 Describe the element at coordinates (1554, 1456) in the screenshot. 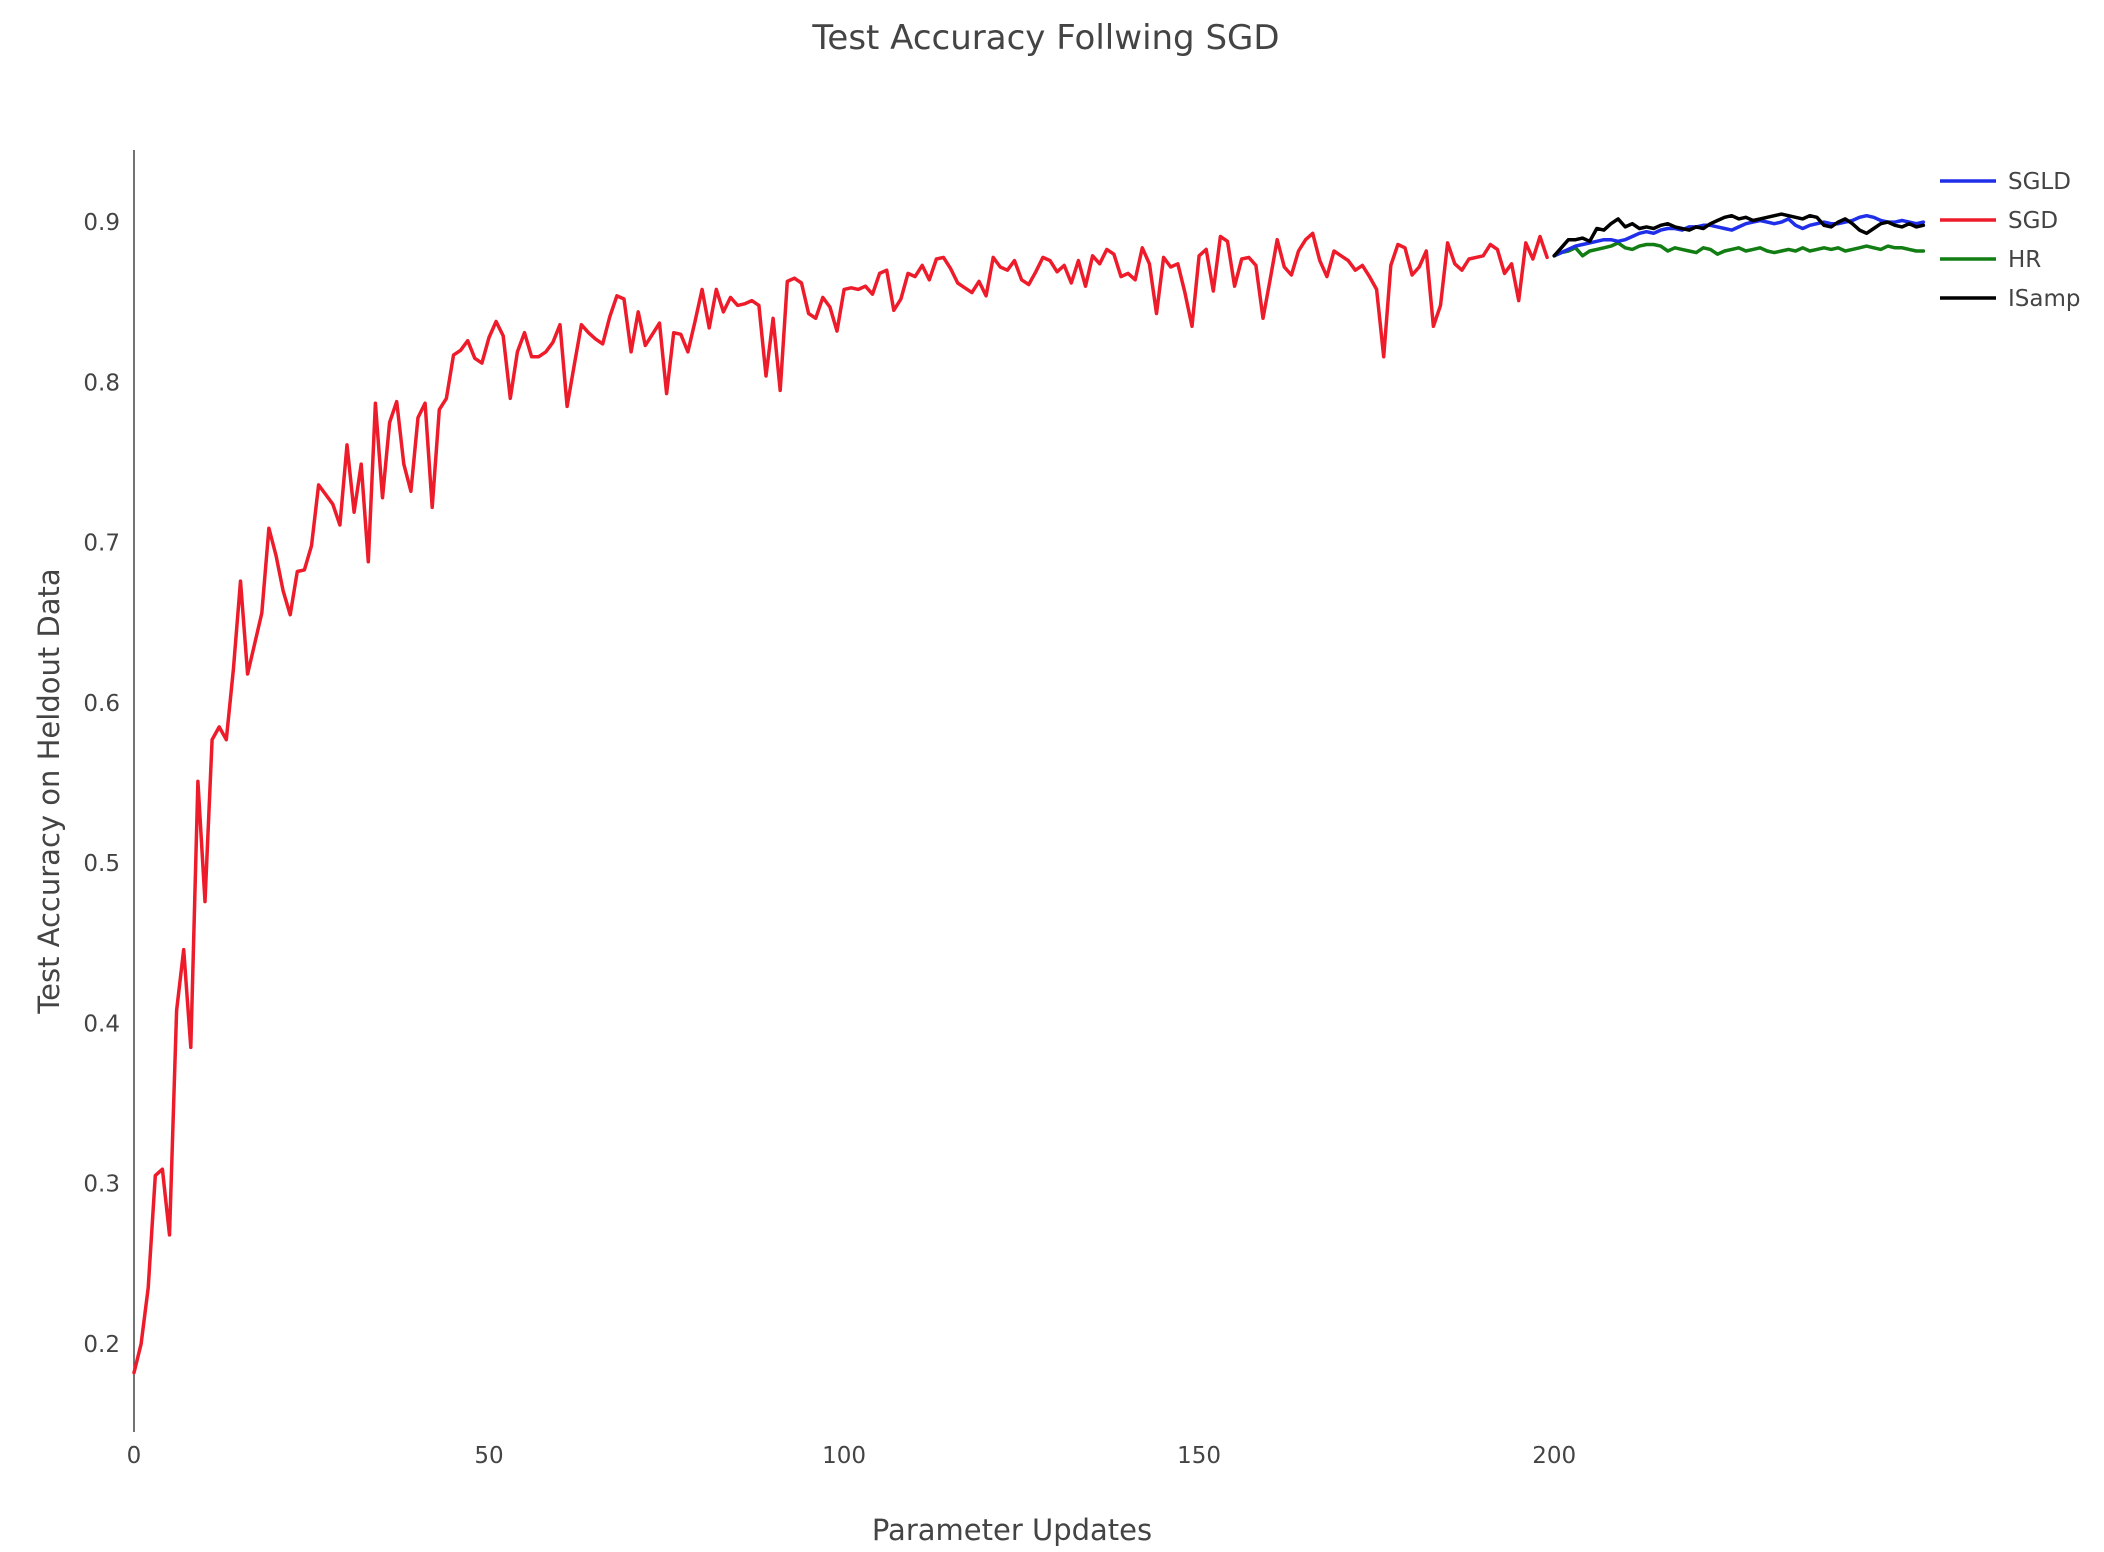

I see `x-tick-label: 200` at that location.